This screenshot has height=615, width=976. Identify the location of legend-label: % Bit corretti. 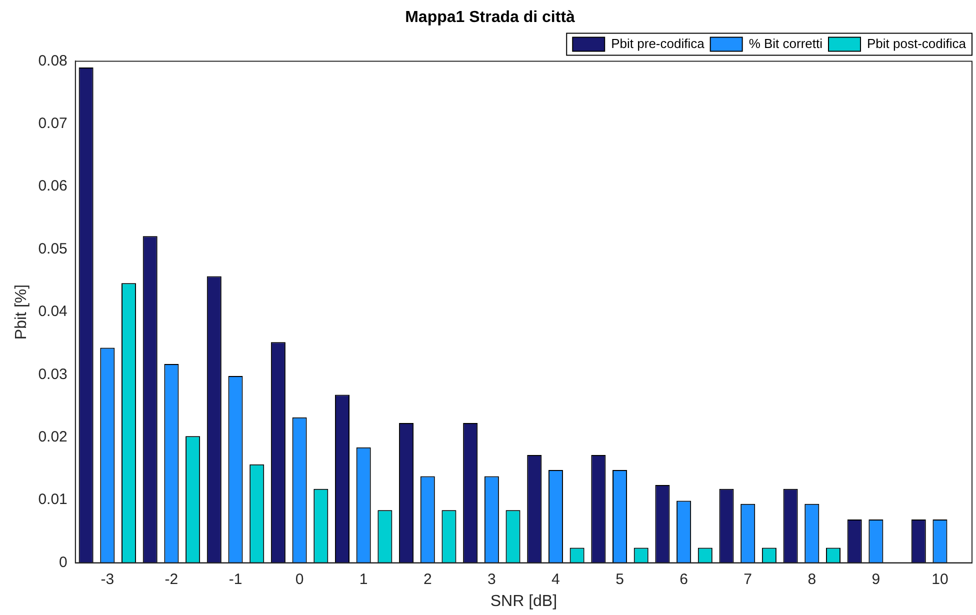
(785, 43).